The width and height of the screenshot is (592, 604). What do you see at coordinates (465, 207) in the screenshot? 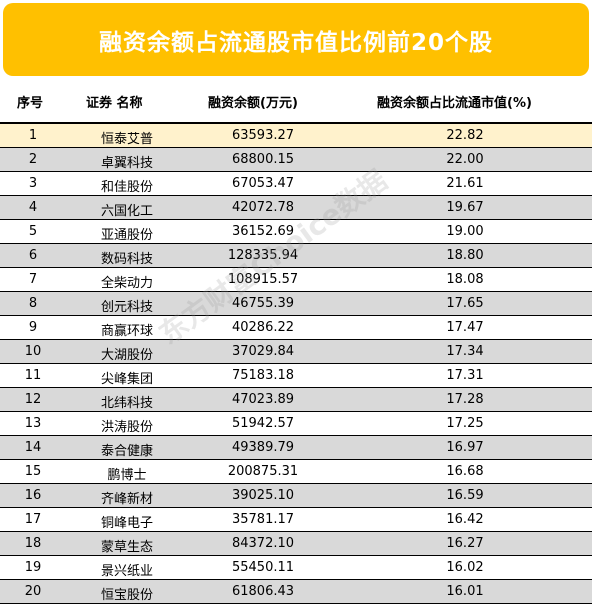
I see `row-ratio: 19.67` at bounding box center [465, 207].